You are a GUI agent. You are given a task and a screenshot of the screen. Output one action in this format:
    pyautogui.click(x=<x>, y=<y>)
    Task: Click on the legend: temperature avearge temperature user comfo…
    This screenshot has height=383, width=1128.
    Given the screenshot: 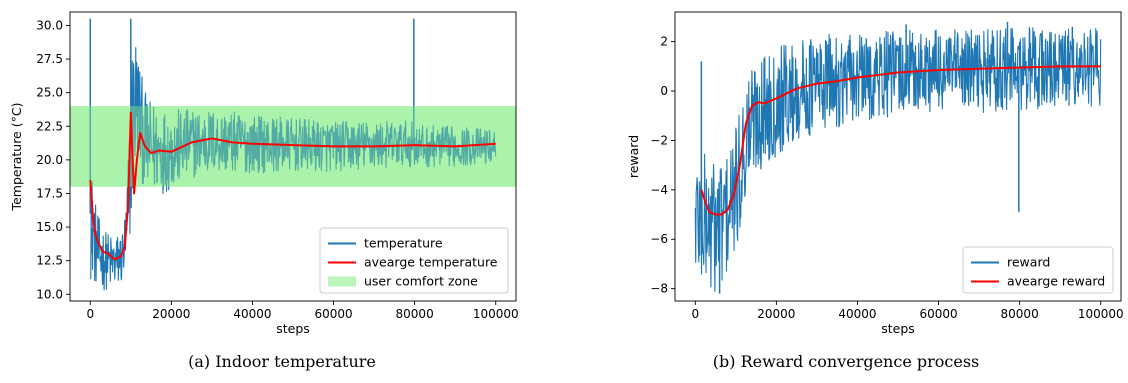 What is the action you would take?
    pyautogui.click(x=414, y=260)
    